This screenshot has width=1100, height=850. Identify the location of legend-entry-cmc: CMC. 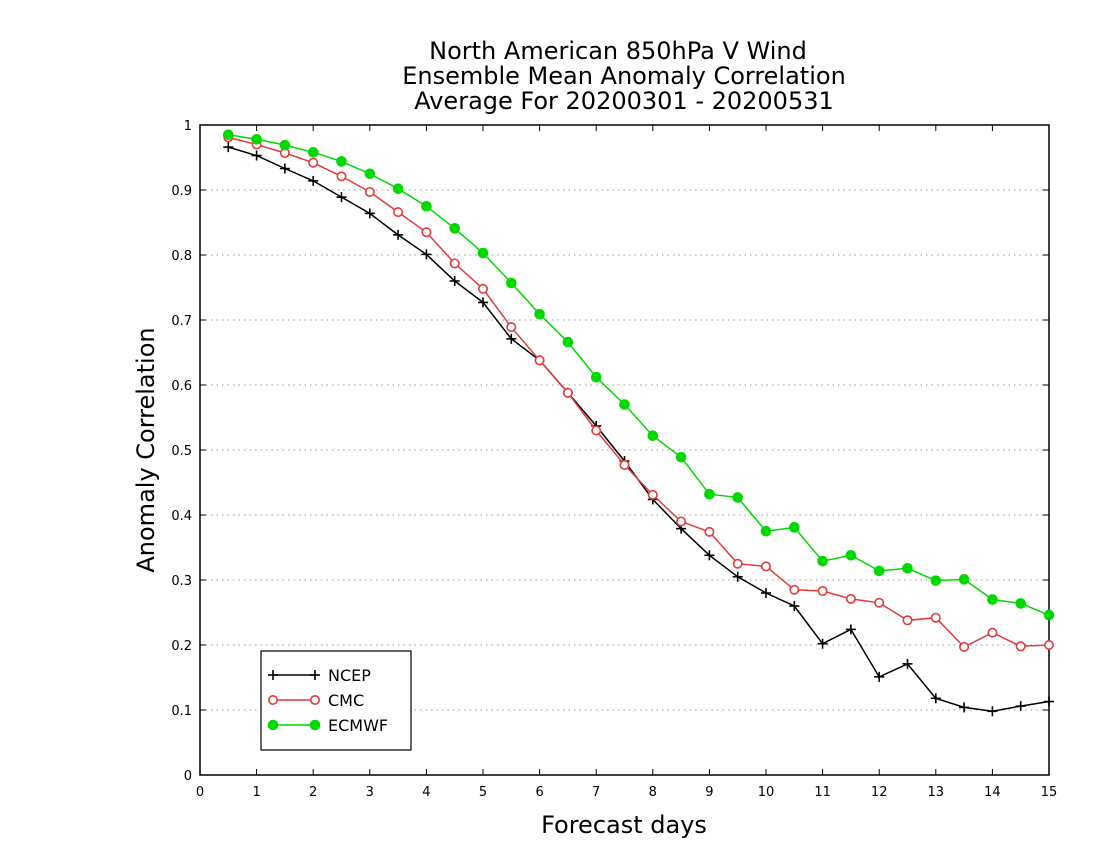
(315, 700).